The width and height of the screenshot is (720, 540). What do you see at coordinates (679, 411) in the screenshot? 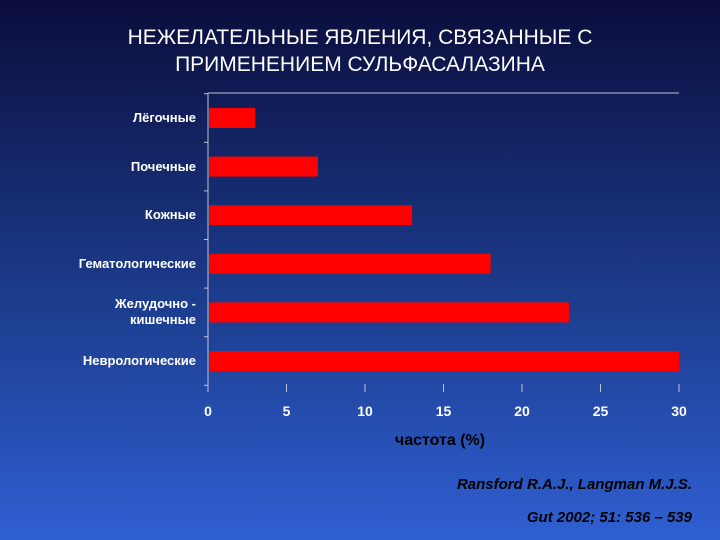
I see `x-tick-label: 30` at bounding box center [679, 411].